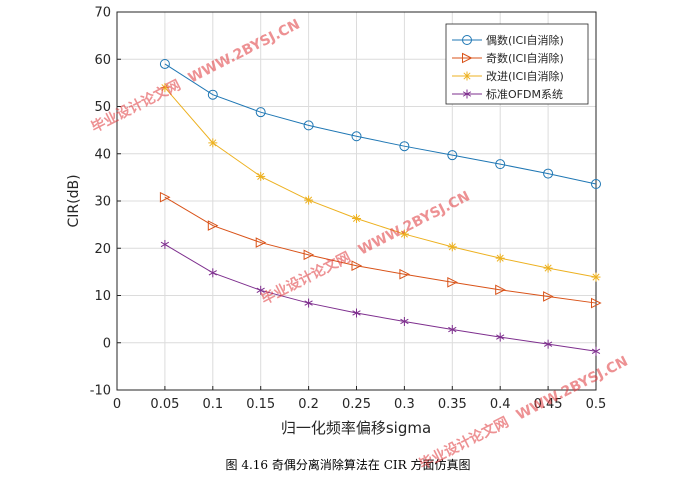 This screenshot has height=485, width=696. What do you see at coordinates (74, 200) in the screenshot?
I see `y-axis-label: CIR(dB)` at bounding box center [74, 200].